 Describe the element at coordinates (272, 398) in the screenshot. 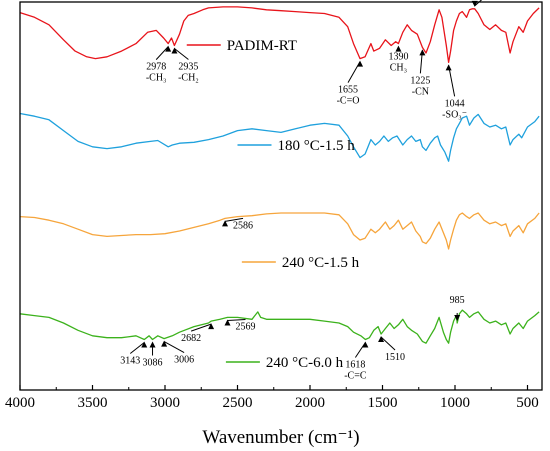

I see `x-axis: 4000 3500 3000 2500 2000 1500 1000 500` at that location.